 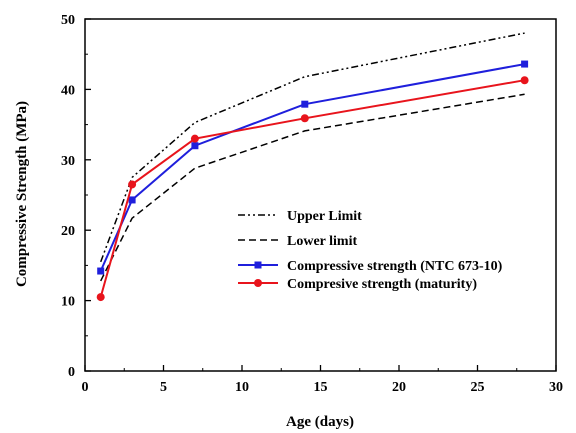 What do you see at coordinates (242, 387) in the screenshot?
I see `x-tick-label: 10` at bounding box center [242, 387].